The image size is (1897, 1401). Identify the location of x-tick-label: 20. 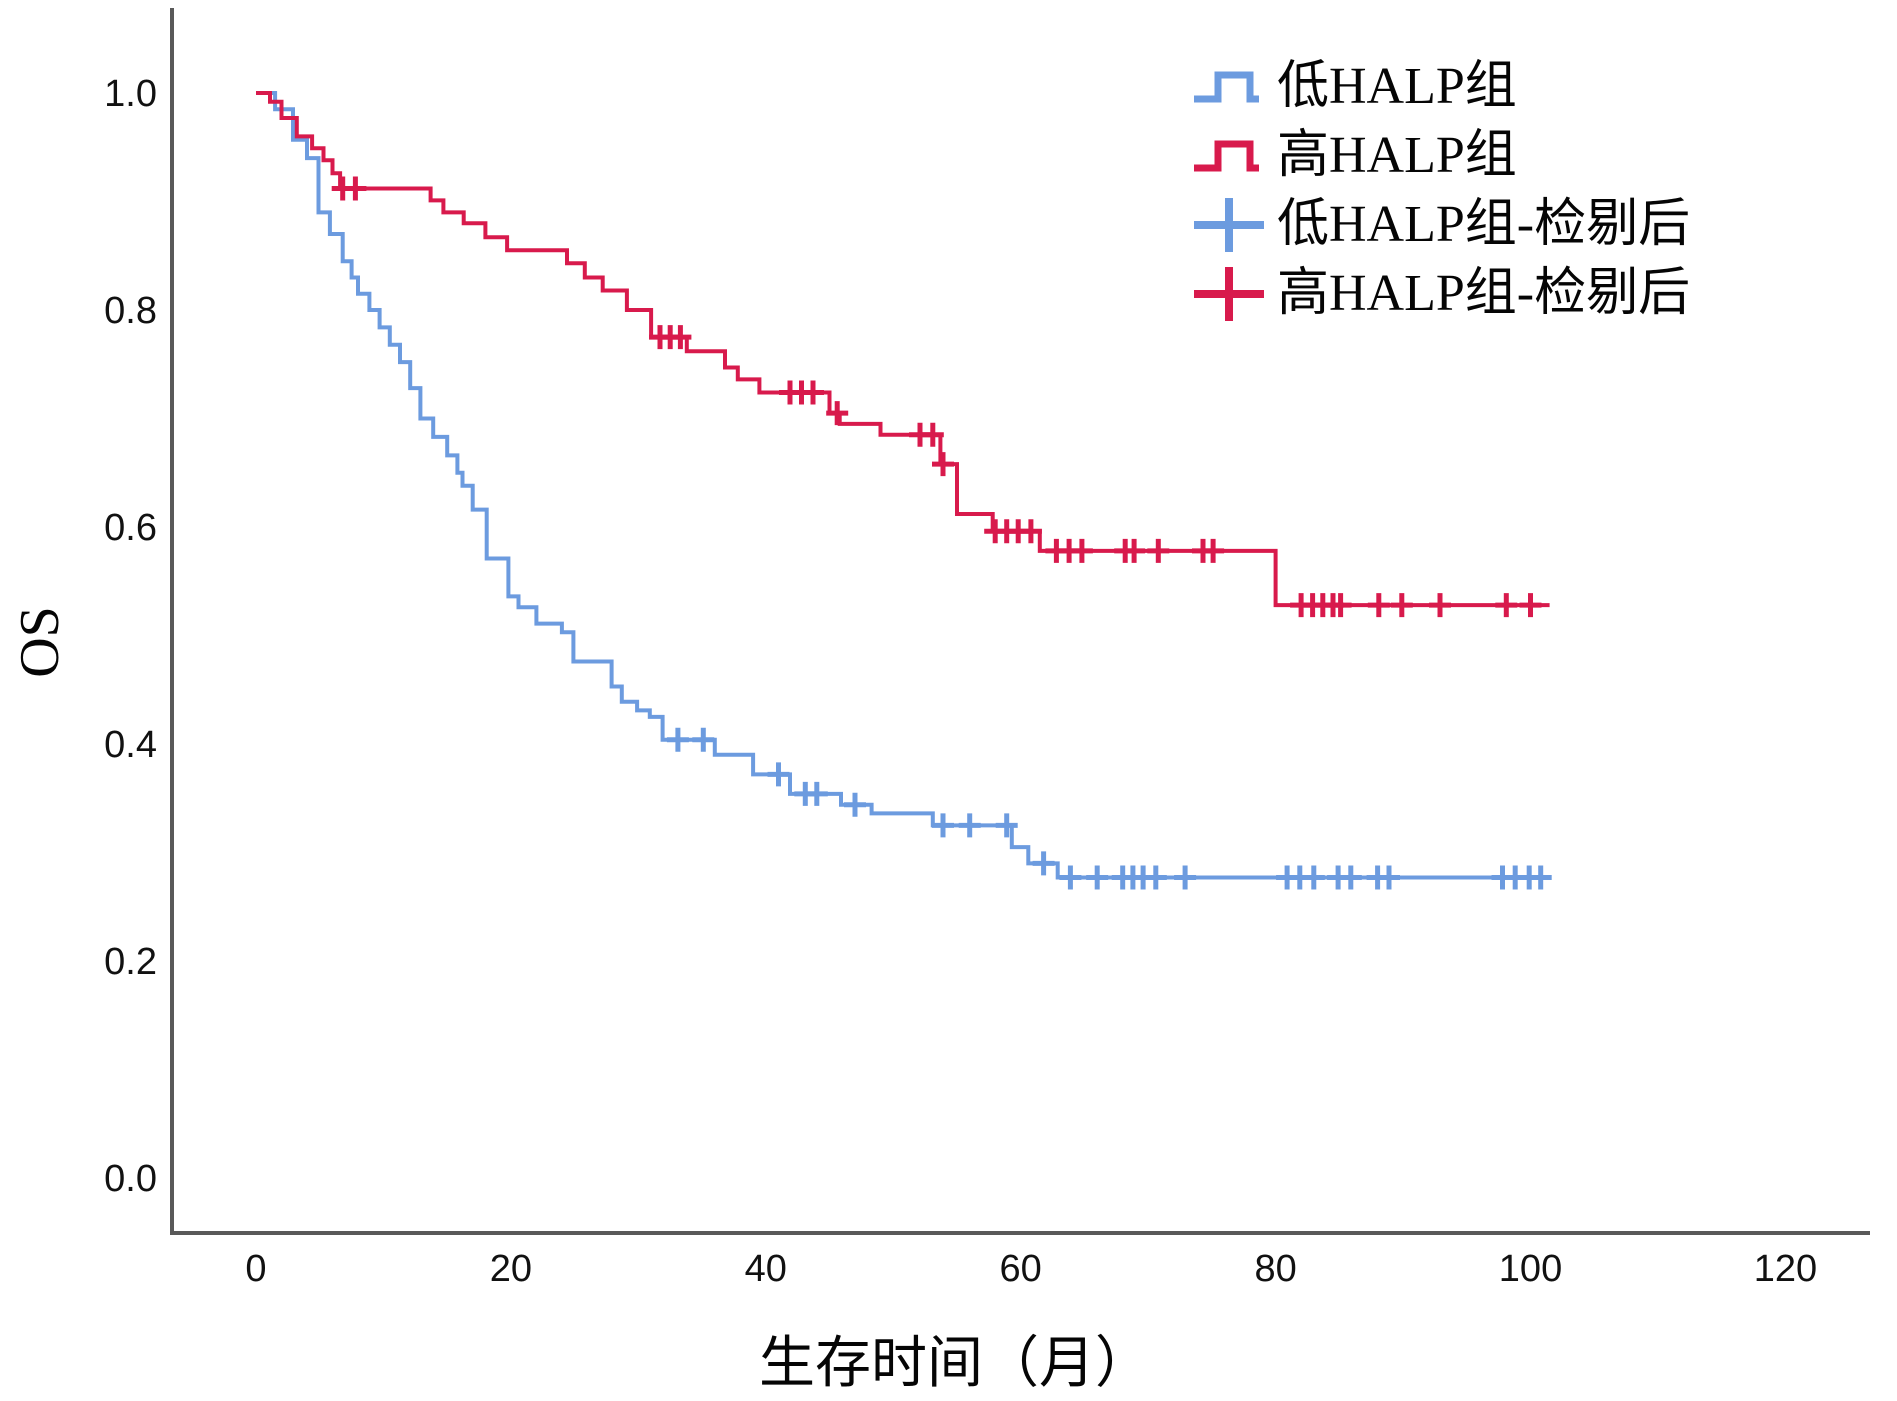
(511, 1269).